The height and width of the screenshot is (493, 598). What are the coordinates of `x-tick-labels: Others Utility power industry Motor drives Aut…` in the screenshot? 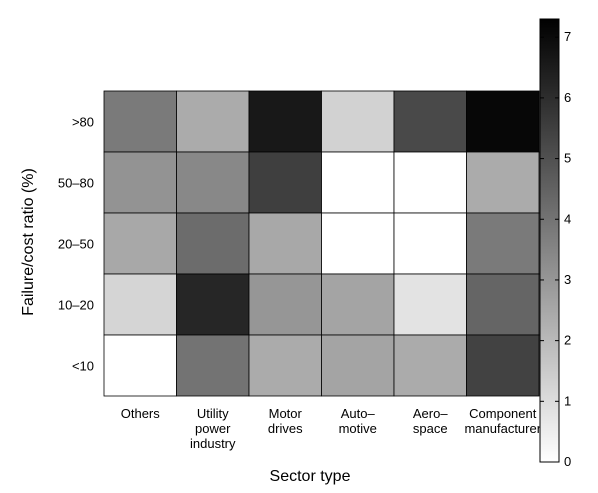 It's located at (331, 428).